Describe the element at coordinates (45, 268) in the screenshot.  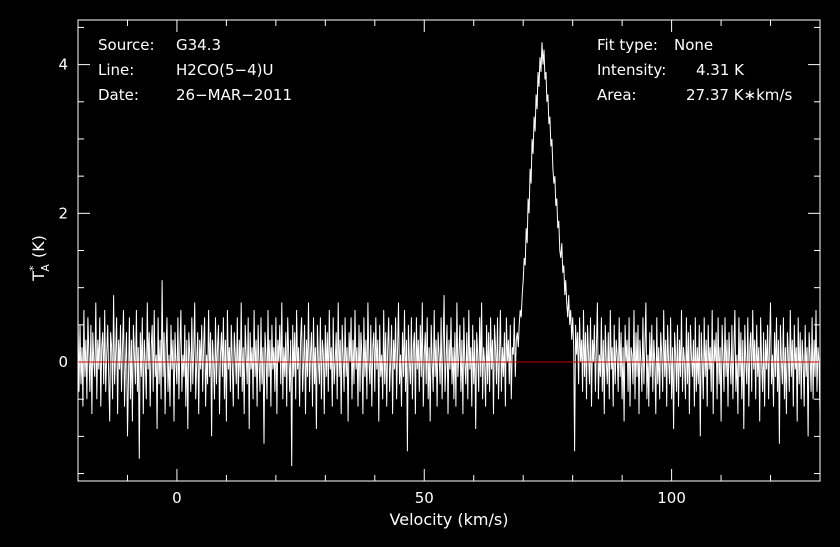
I see `y-axis-subscript: A` at that location.